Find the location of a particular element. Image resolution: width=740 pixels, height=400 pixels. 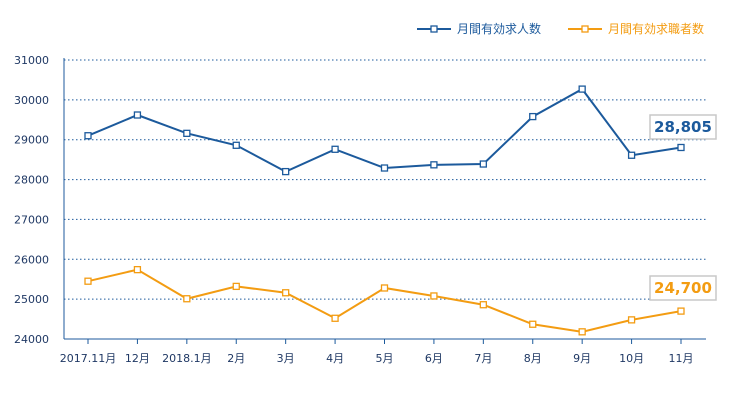

legend-item: 月間有効求人数 is located at coordinates (479, 28).